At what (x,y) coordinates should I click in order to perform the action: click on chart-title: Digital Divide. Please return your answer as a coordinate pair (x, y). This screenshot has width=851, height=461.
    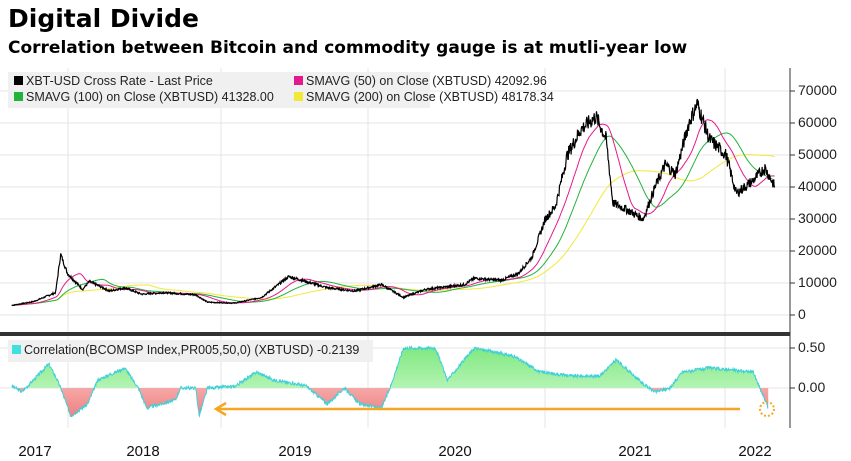
    Looking at the image, I should click on (103, 18).